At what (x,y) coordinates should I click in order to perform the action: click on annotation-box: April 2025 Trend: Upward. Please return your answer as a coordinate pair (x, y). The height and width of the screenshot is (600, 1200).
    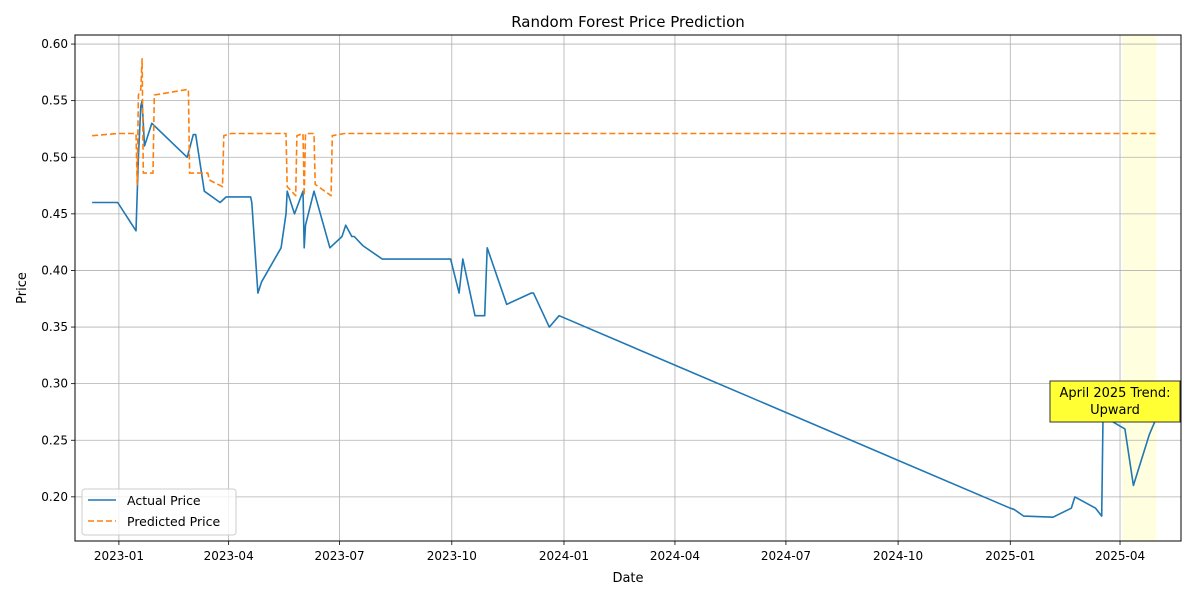
    Looking at the image, I should click on (1115, 401).